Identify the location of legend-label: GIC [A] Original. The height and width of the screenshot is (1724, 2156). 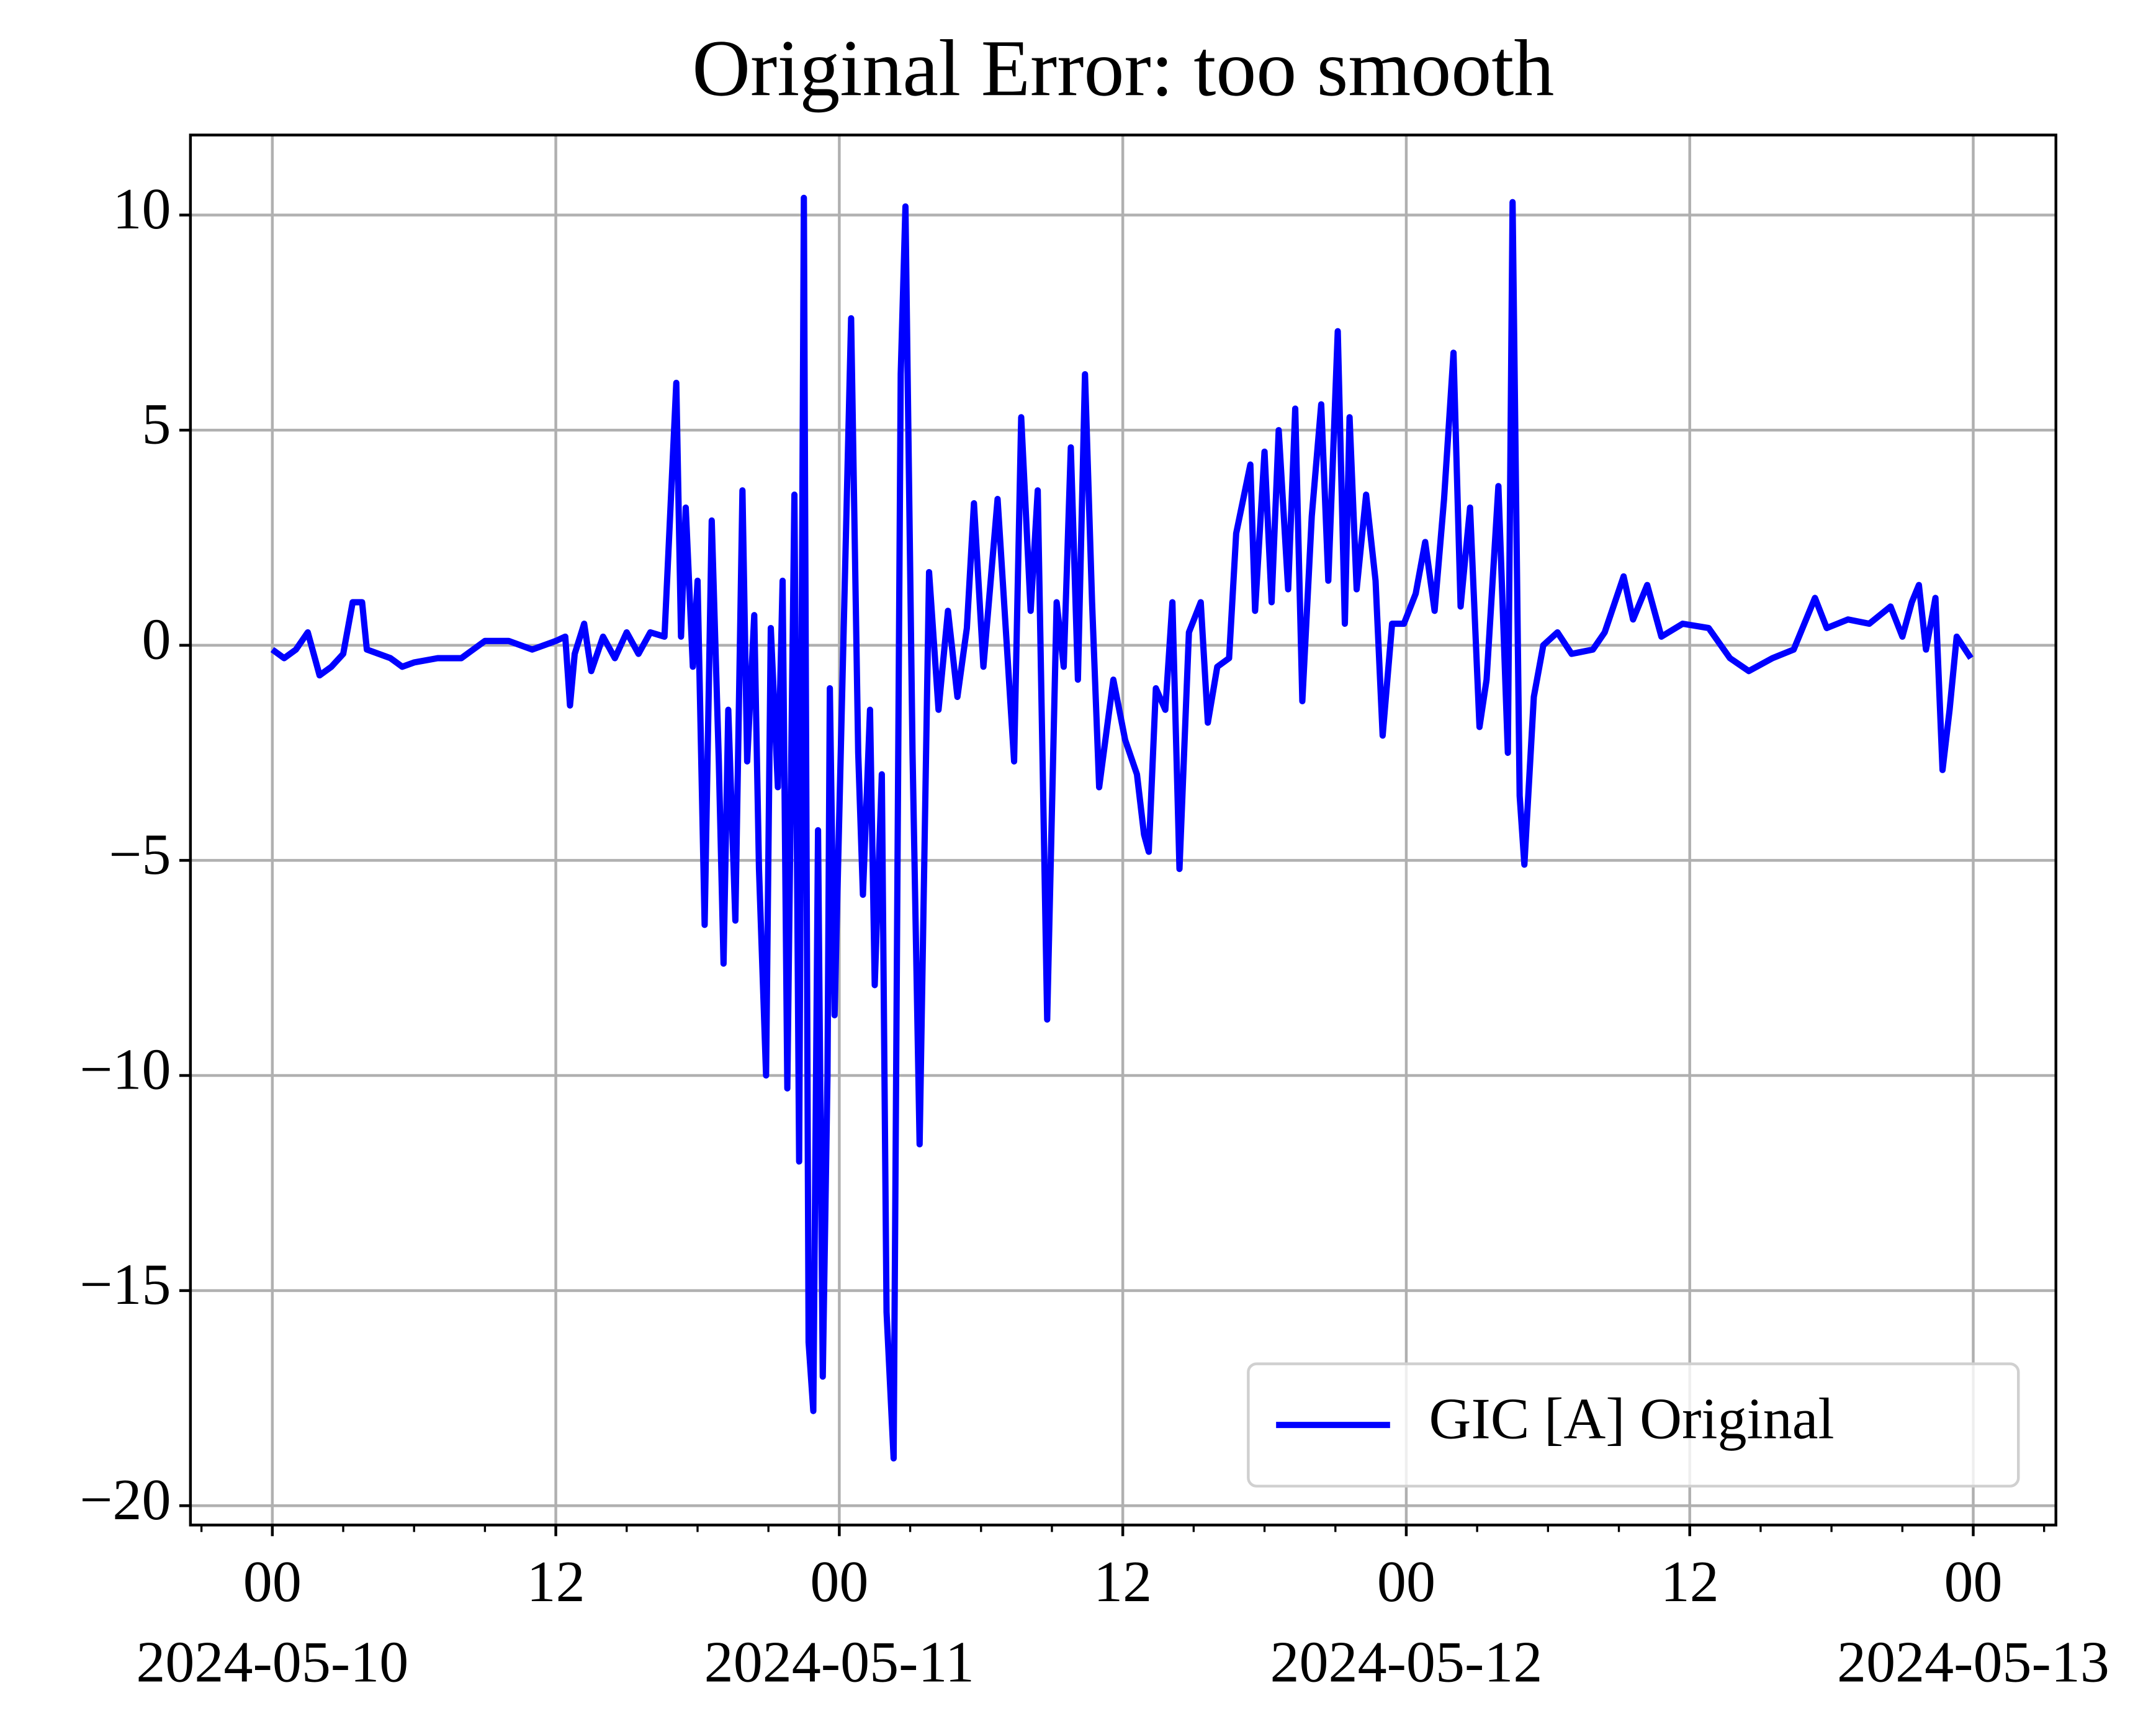
(1632, 1419).